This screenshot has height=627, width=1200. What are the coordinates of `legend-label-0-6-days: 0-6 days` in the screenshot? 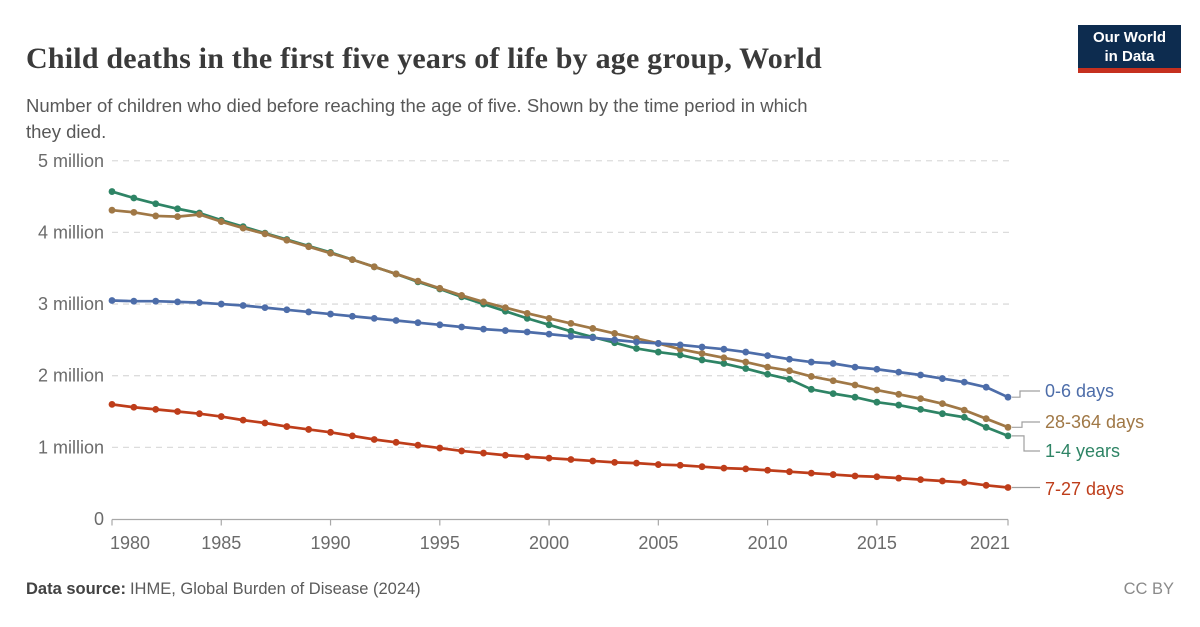 It's located at (1080, 391).